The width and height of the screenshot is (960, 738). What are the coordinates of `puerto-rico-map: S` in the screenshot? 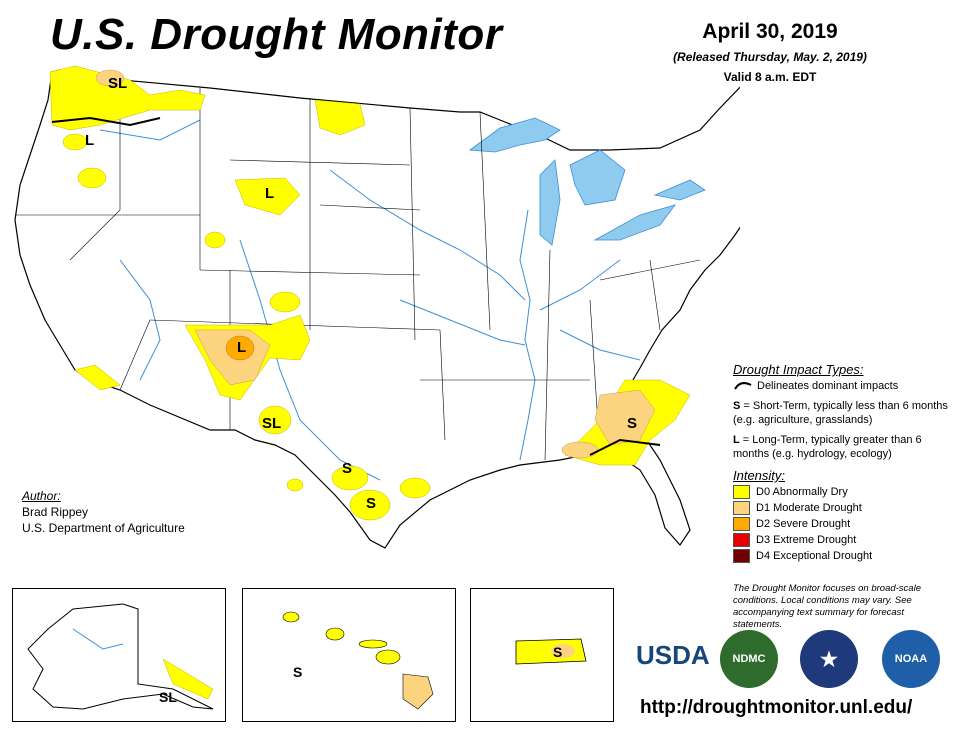 It's located at (551, 651).